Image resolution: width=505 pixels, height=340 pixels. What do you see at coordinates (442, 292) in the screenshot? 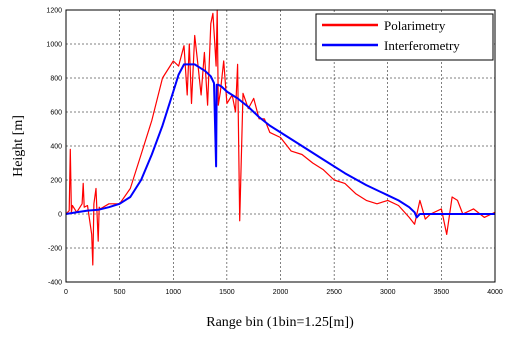
I see `x-tick-label: 3500` at bounding box center [442, 292].